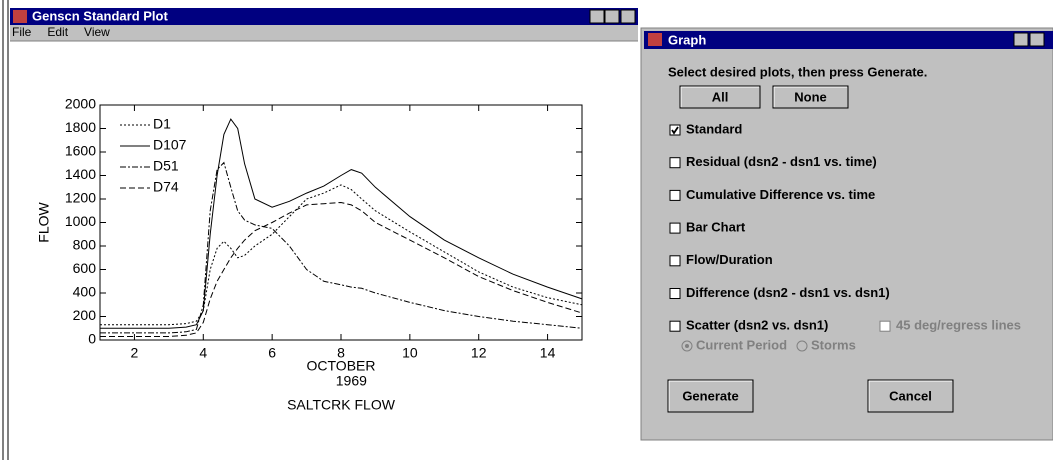 Image resolution: width=1053 pixels, height=460 pixels. What do you see at coordinates (166, 166) in the screenshot?
I see `legend-label: D51` at bounding box center [166, 166].